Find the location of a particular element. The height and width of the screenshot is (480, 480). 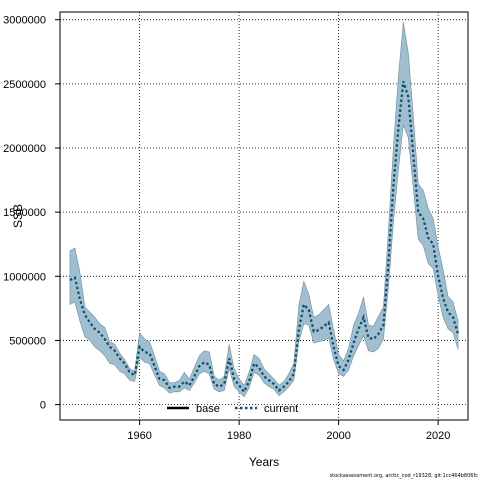

y-tick-label-5: 2500000 is located at coordinates (24, 85).